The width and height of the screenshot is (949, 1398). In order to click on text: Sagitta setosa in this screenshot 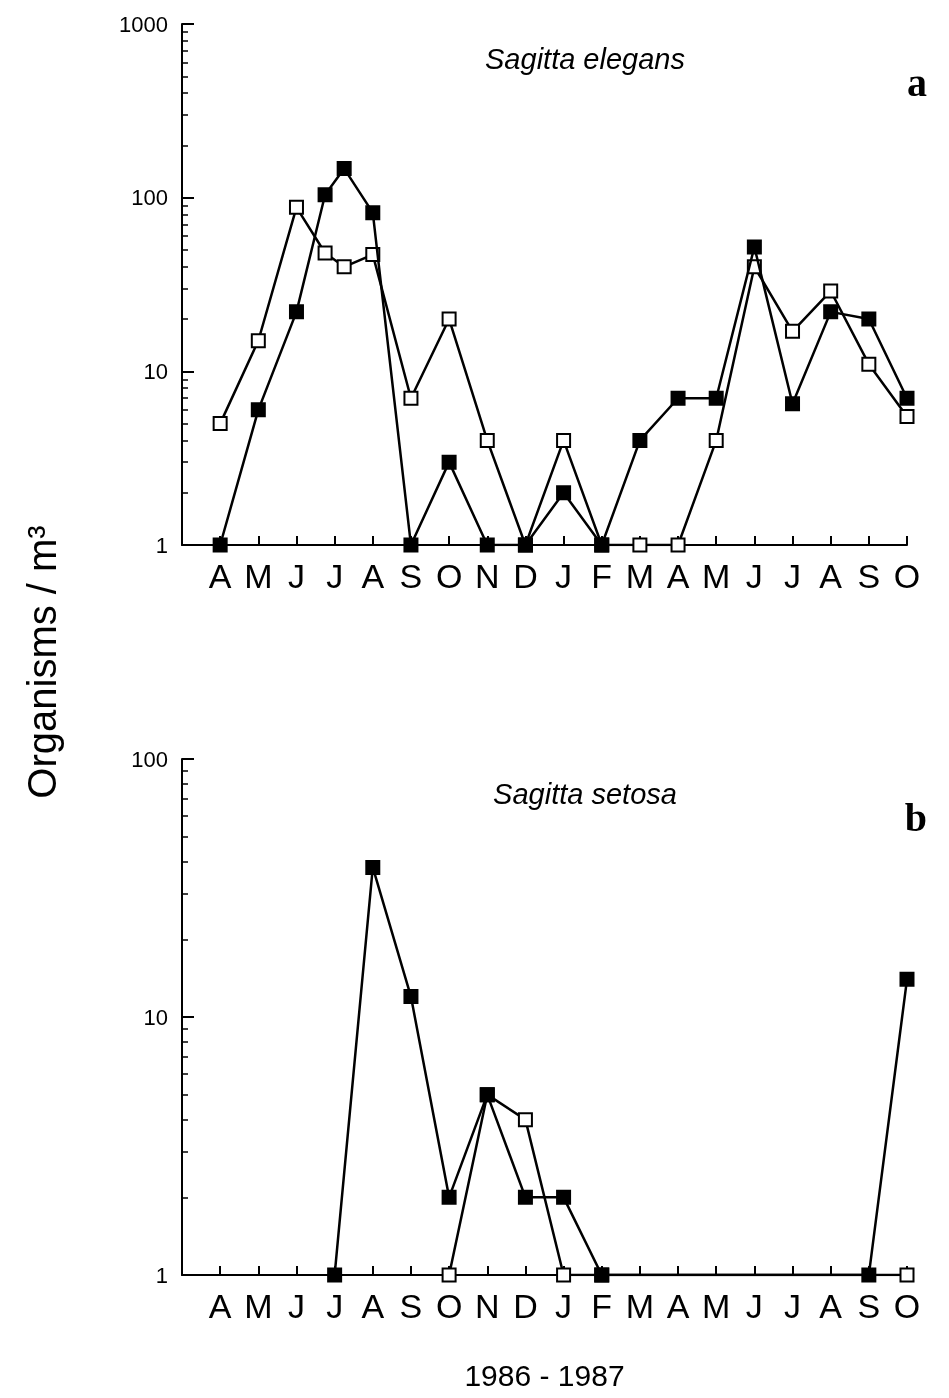, I will do `click(585, 793)`.